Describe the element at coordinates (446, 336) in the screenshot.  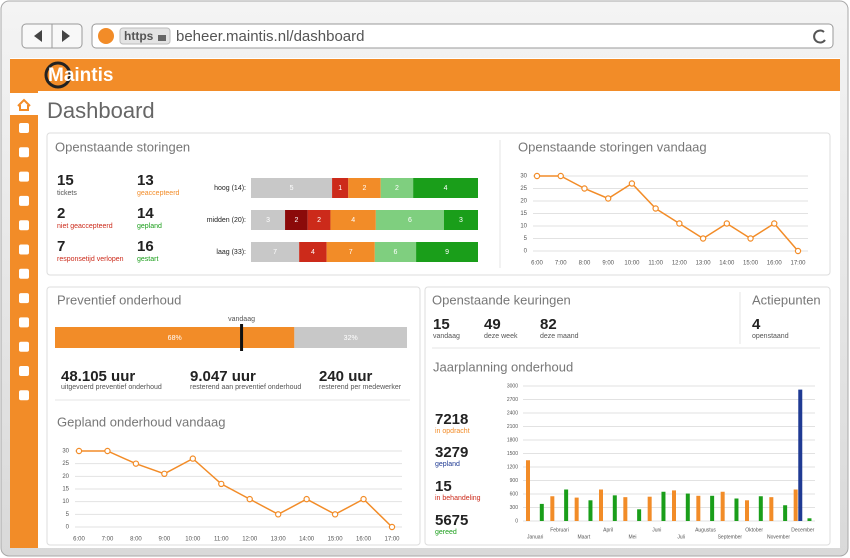
I see `stat-label: vandaag` at that location.